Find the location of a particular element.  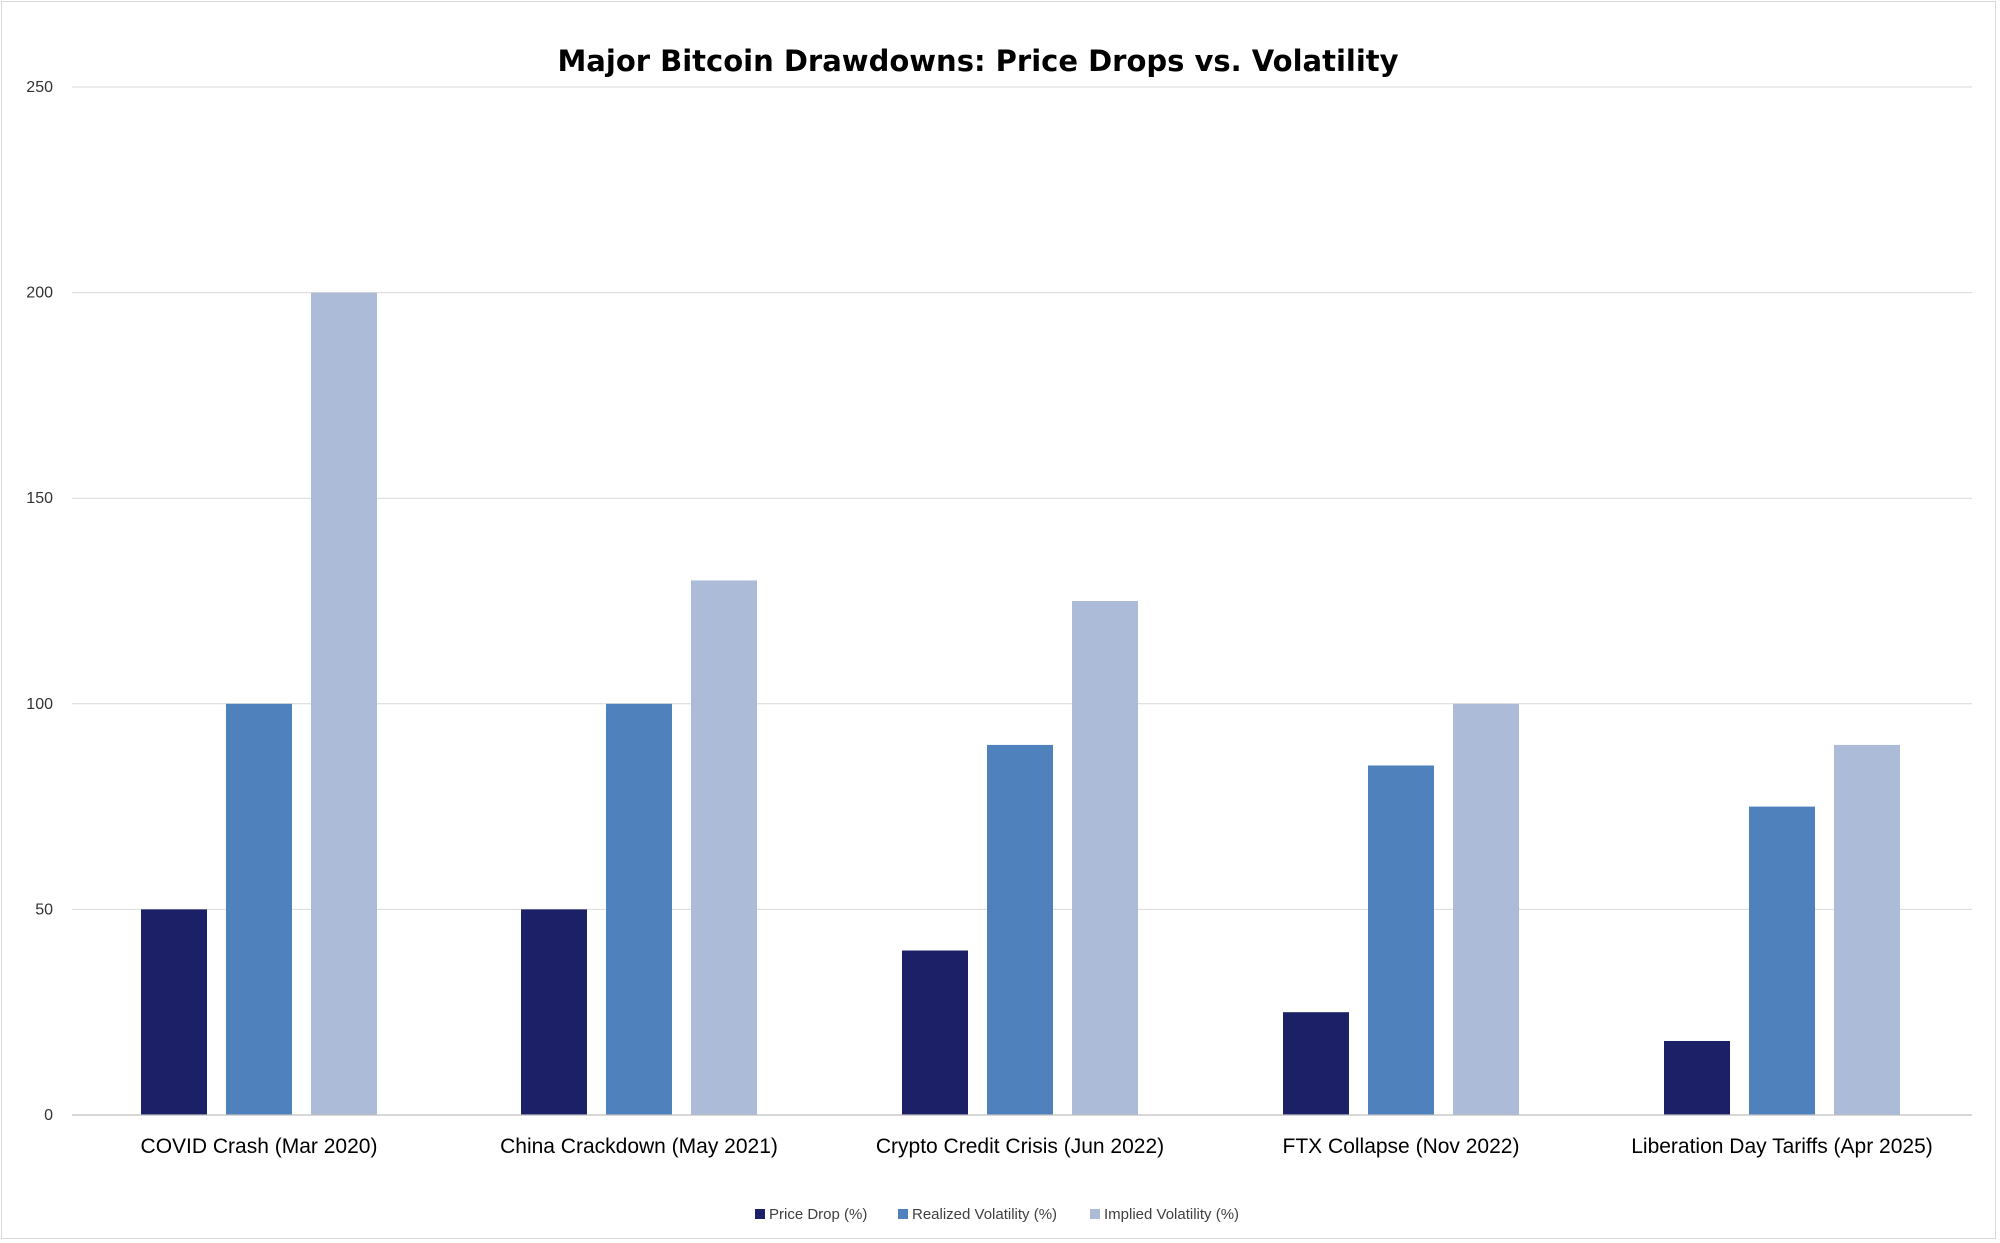

y-tick-label: 250 is located at coordinates (39, 87).